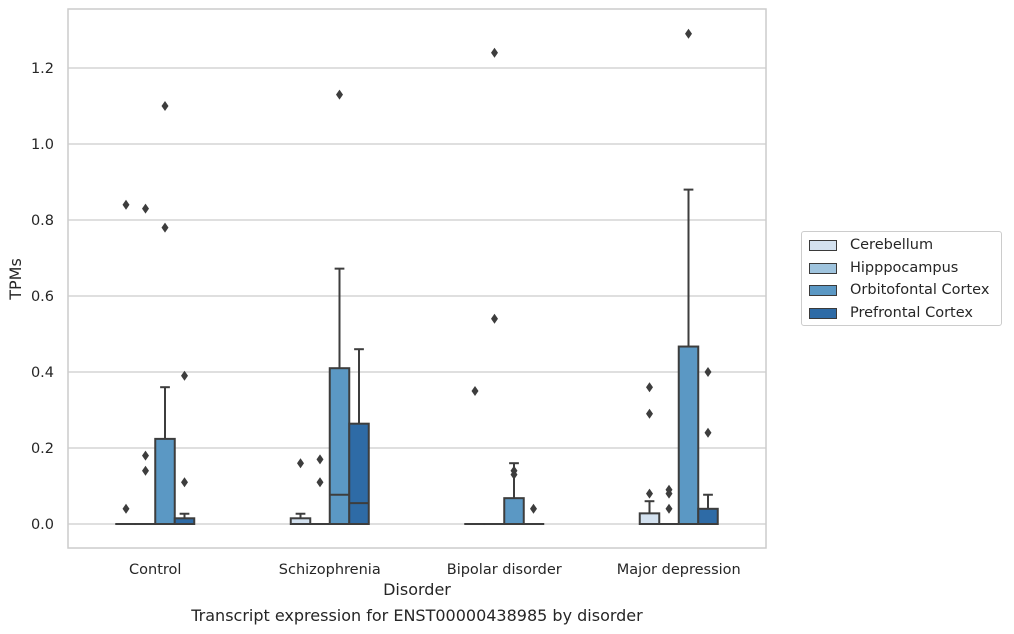 This screenshot has height=634, width=1014. I want to click on legend-item-cerebellum: Cerebellum, so click(871, 245).